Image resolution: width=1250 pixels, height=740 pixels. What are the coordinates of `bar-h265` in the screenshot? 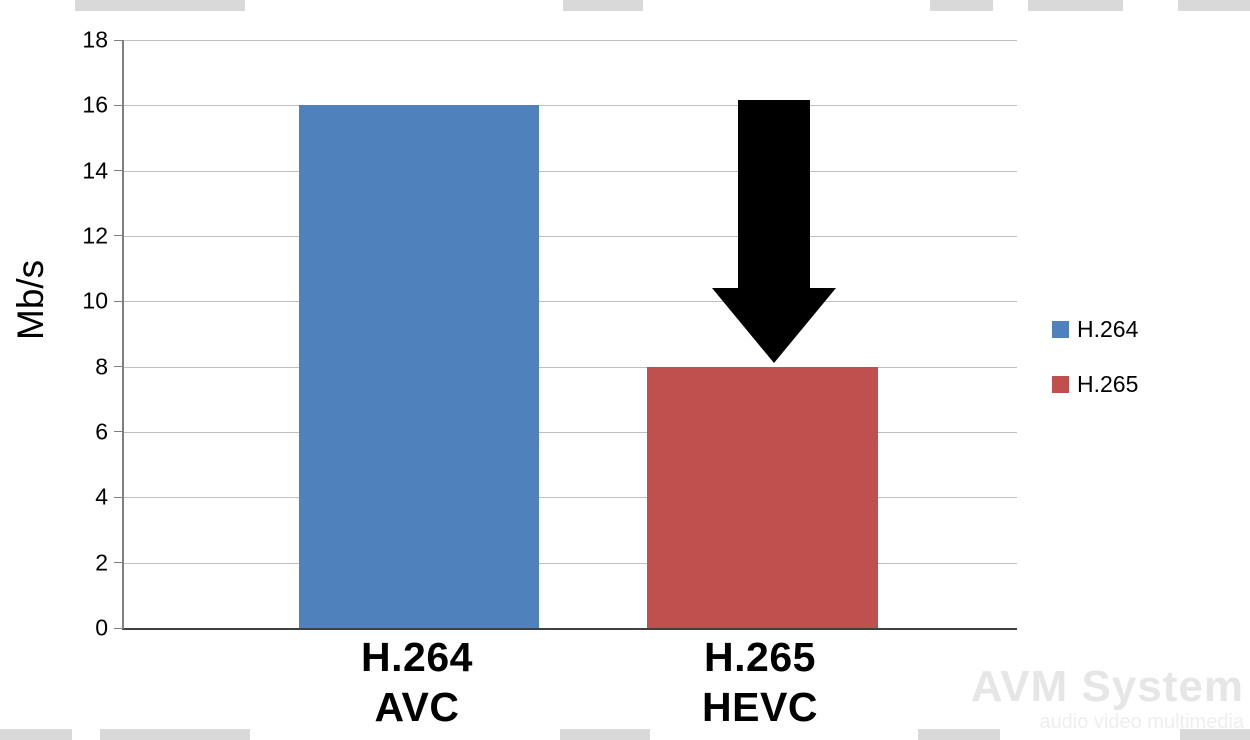 It's located at (762, 497).